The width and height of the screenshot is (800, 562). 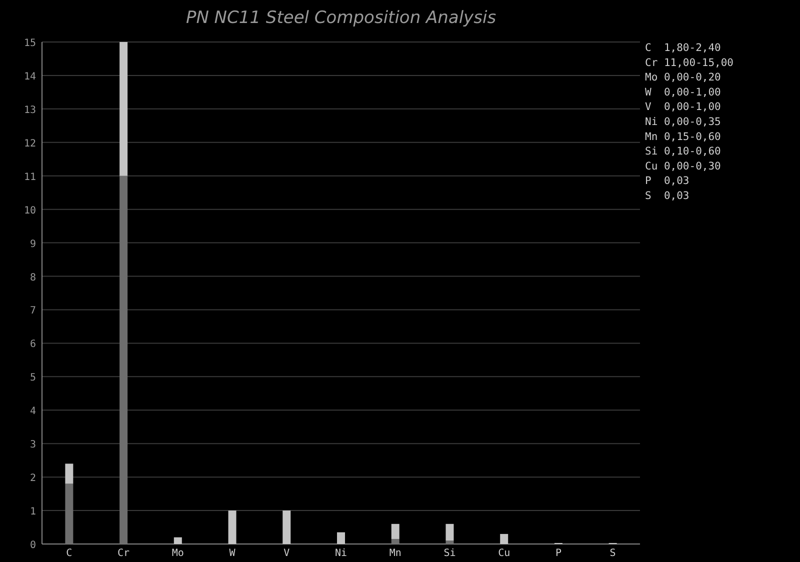 What do you see at coordinates (33, 445) in the screenshot?
I see `y-tick-label: 3` at bounding box center [33, 445].